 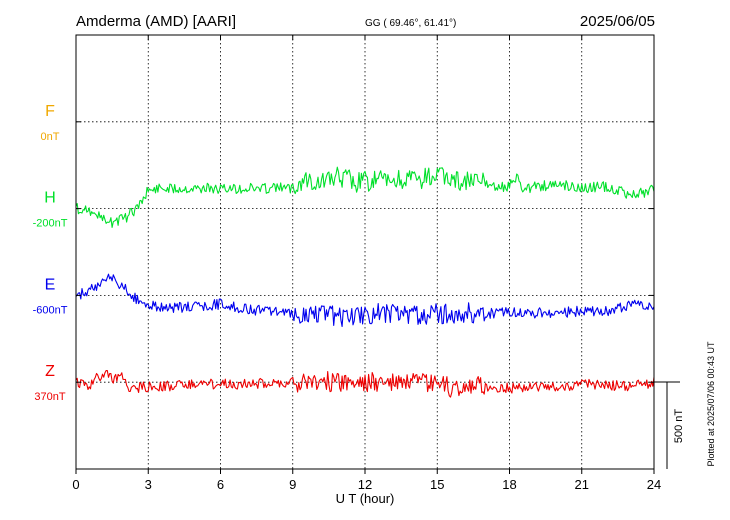 I want to click on x-tick-label-12: 12, so click(x=365, y=484).